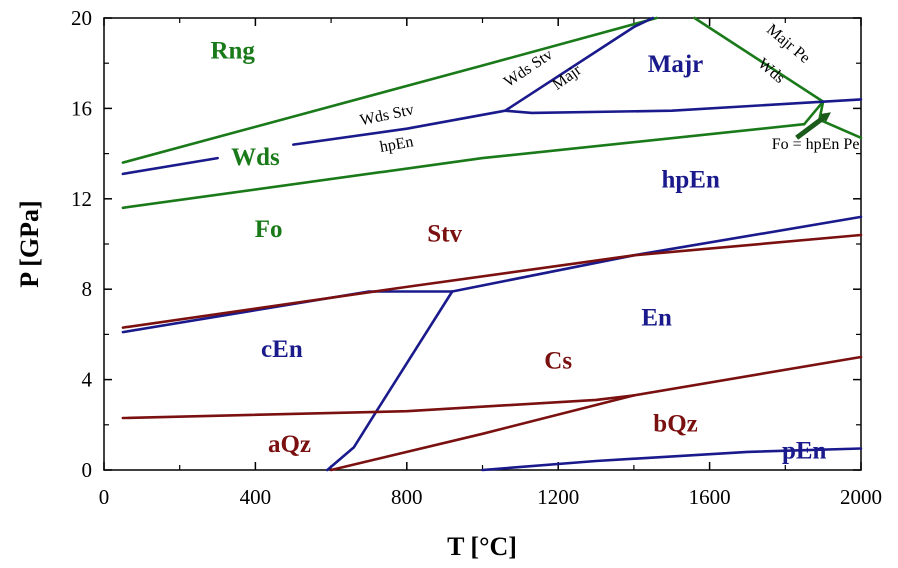 This screenshot has height=568, width=898. Describe the element at coordinates (232, 51) in the screenshot. I see `field-label-rng: Rng` at that location.